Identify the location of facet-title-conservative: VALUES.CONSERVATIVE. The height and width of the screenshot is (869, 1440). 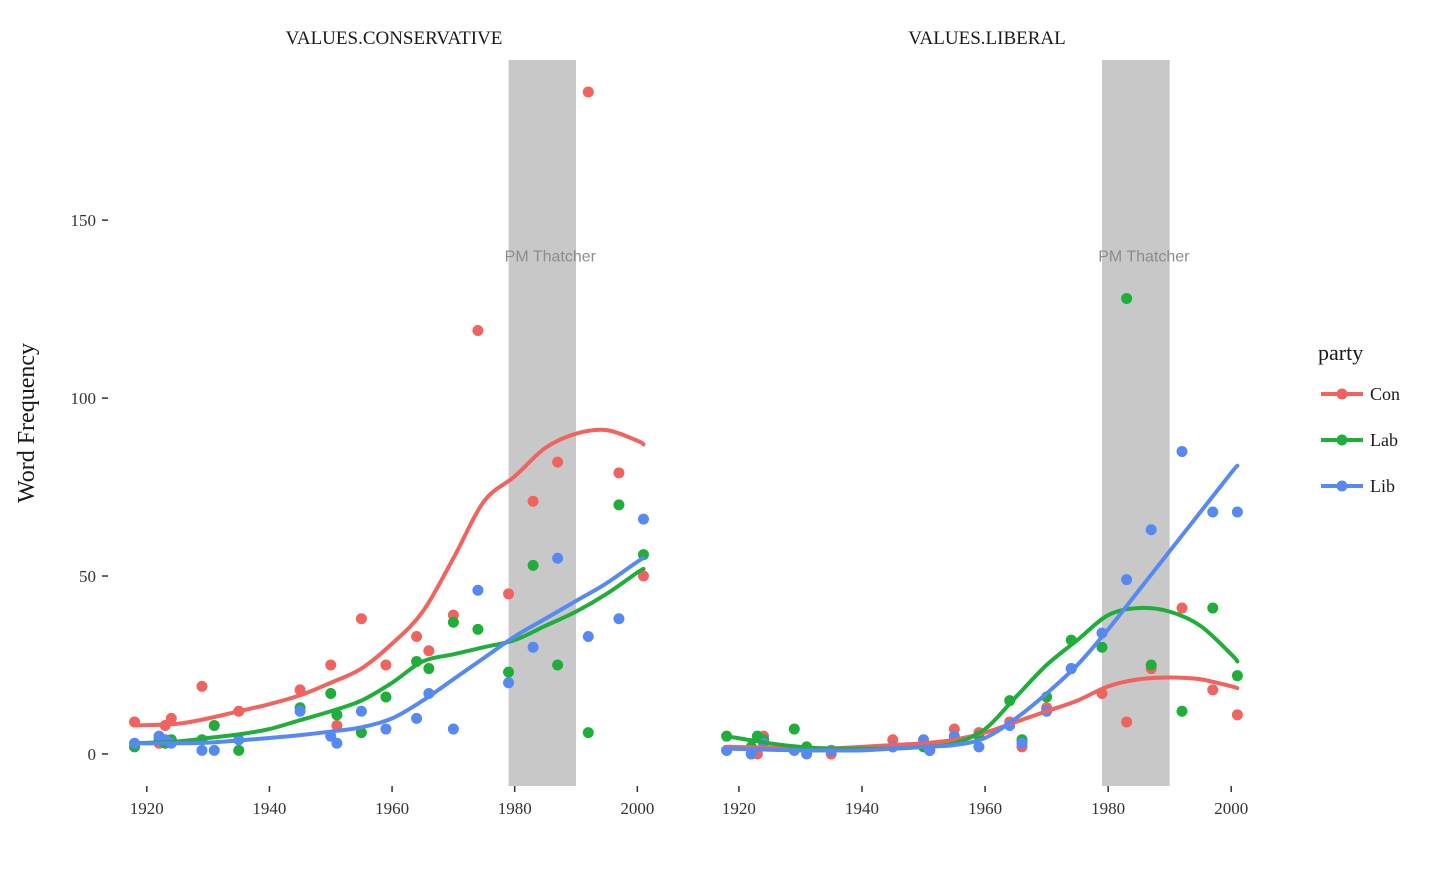
(394, 38).